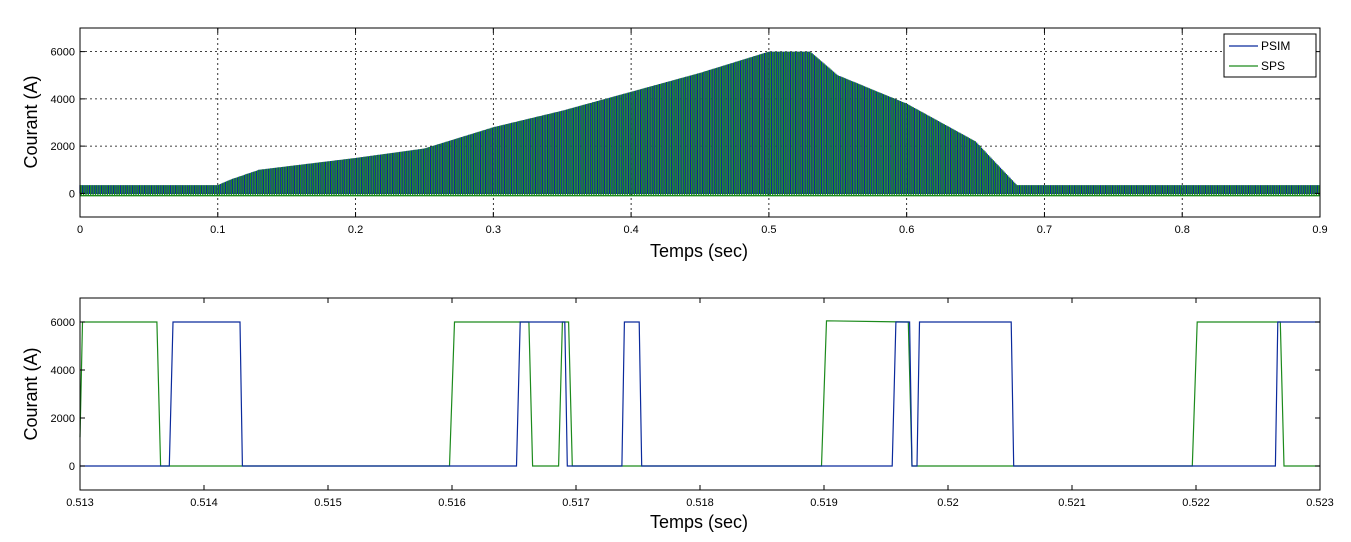  I want to click on x-tick-label: 0.515, so click(328, 503).